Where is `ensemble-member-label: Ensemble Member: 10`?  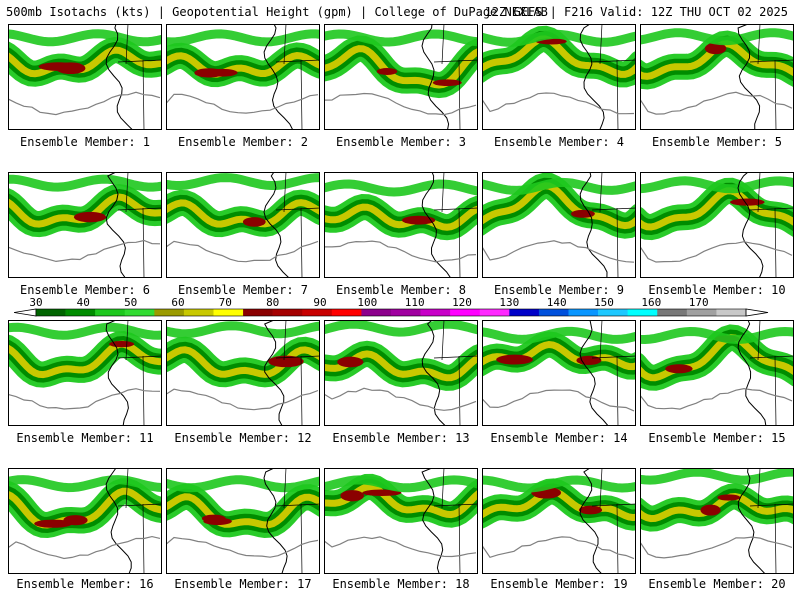 ensemble-member-label: Ensemble Member: 10 is located at coordinates (717, 290).